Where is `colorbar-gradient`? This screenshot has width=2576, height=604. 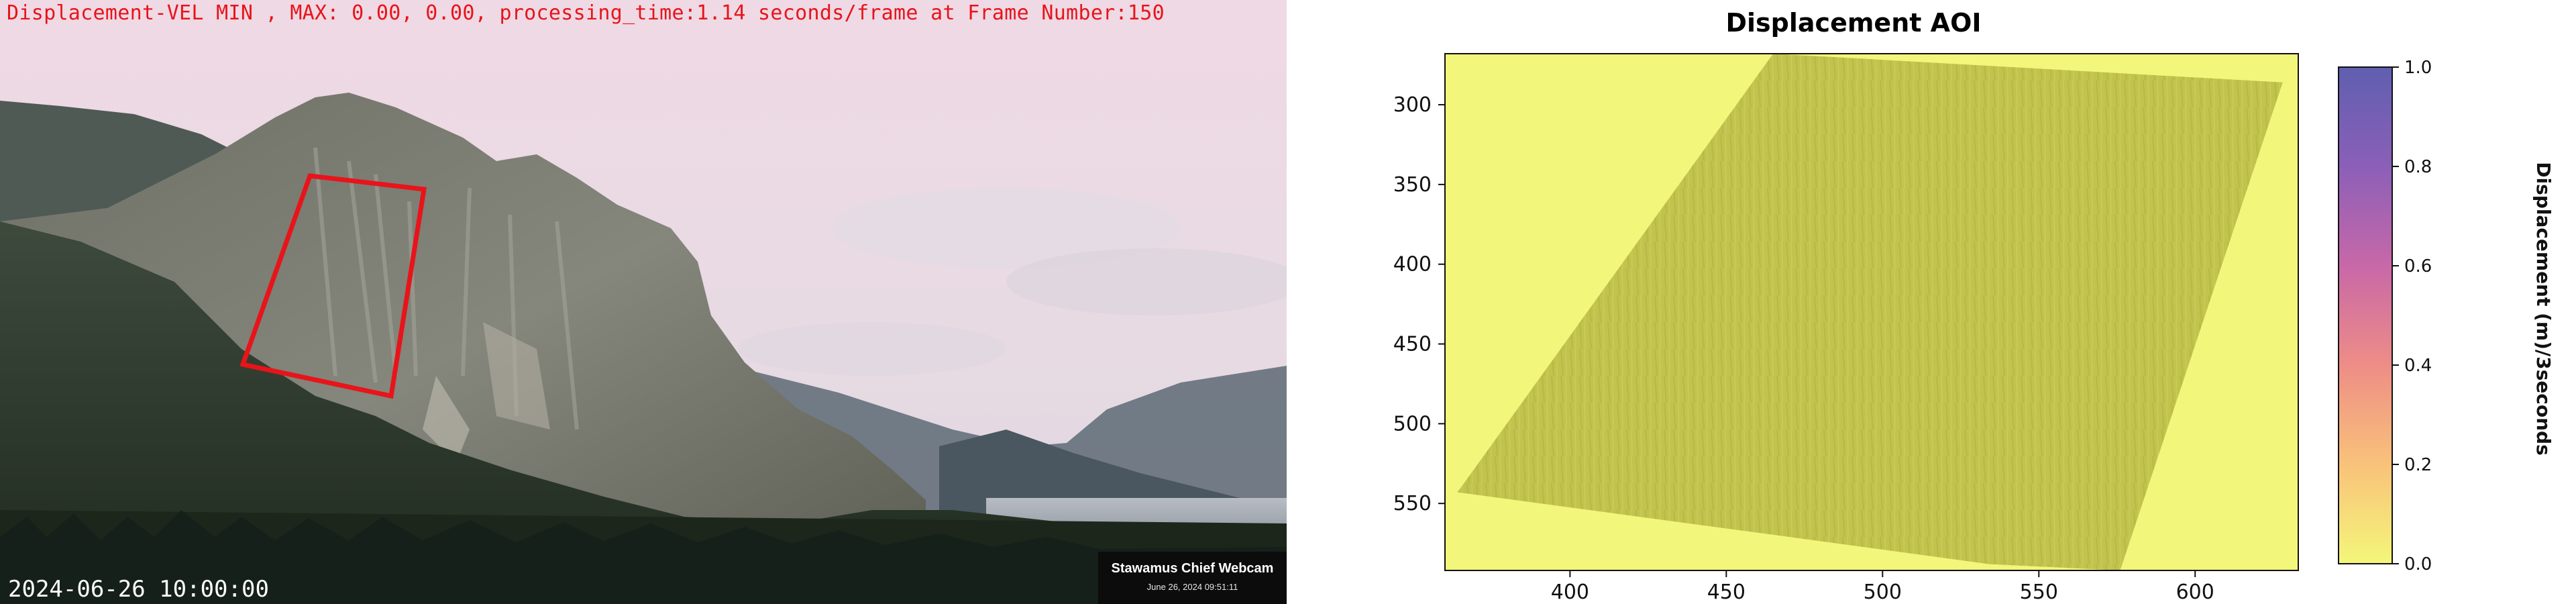
colorbar-gradient is located at coordinates (2365, 315).